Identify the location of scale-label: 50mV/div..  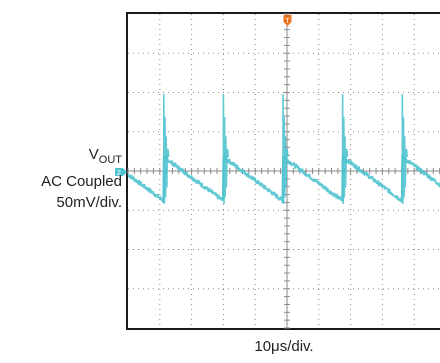
(89, 202).